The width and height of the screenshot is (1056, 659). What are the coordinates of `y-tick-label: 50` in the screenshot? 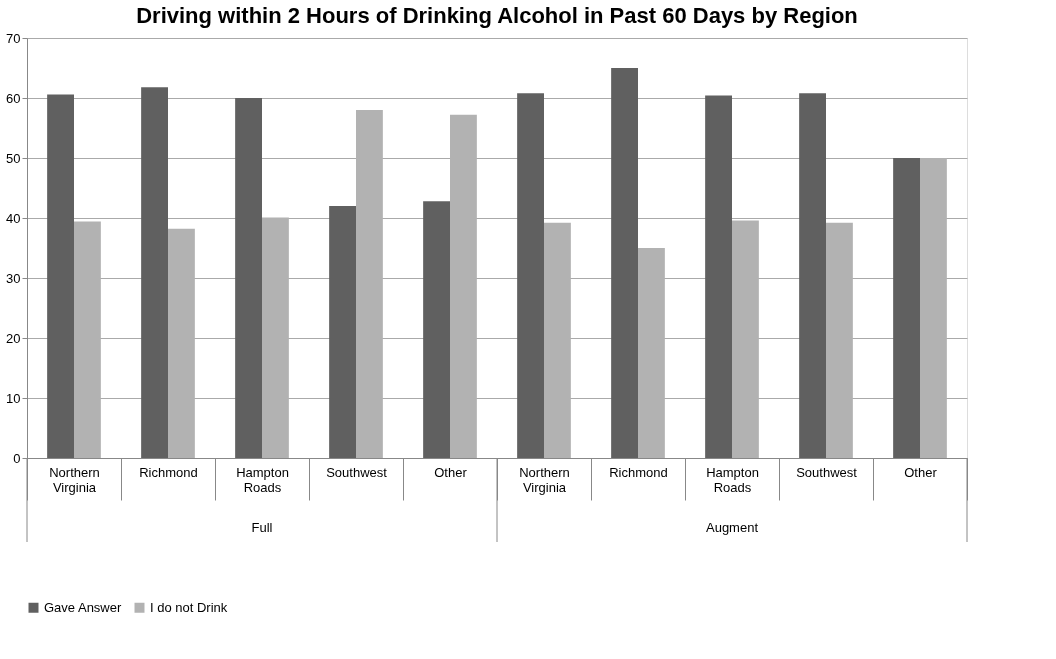 It's located at (13, 158).